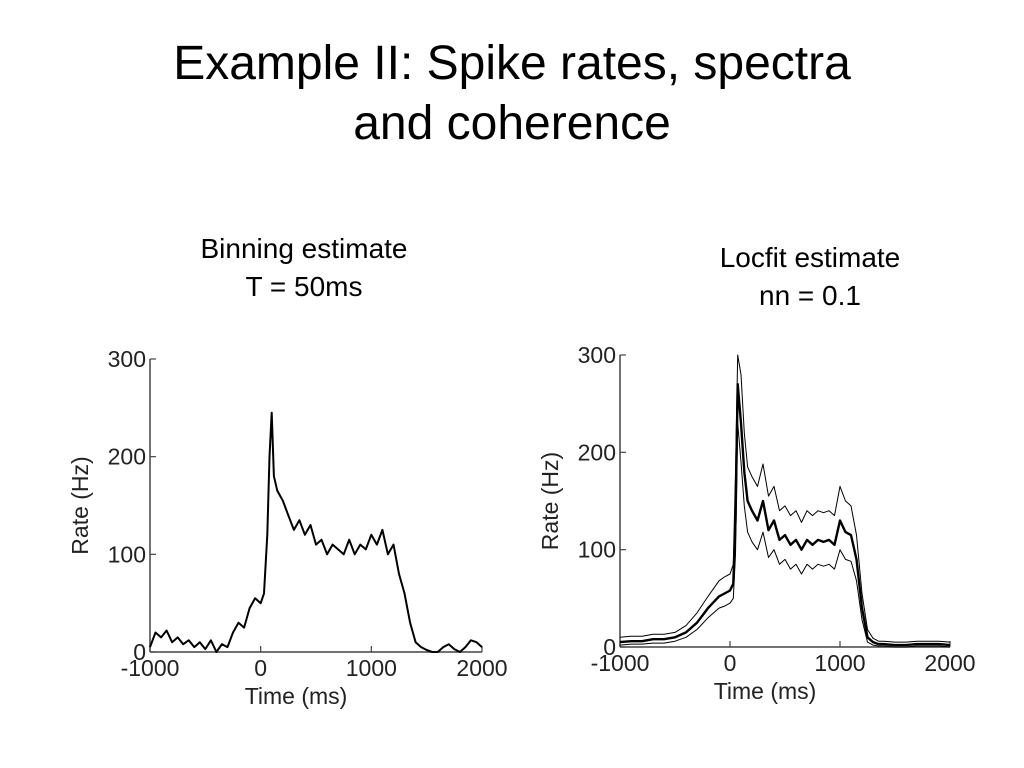 This screenshot has height=768, width=1024. I want to click on left-panel-title-line1: Binning estimate, so click(304, 248).